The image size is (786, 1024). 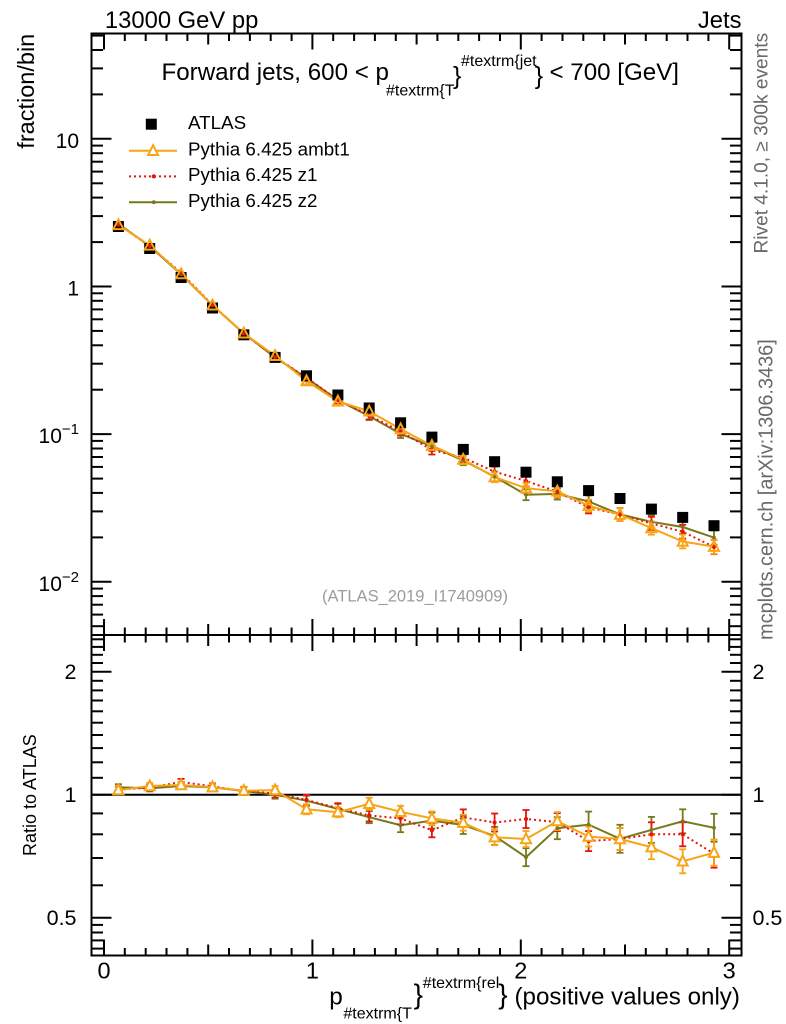 I want to click on svg-text: 0, so click(x=103, y=971).